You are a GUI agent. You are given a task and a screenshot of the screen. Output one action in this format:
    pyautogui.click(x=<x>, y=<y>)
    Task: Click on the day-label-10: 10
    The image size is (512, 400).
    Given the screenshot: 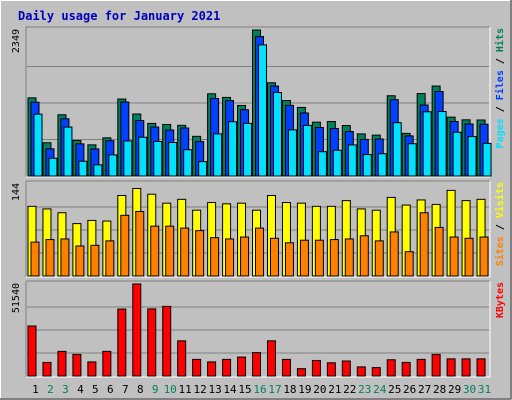 What is the action you would take?
    pyautogui.click(x=170, y=389)
    